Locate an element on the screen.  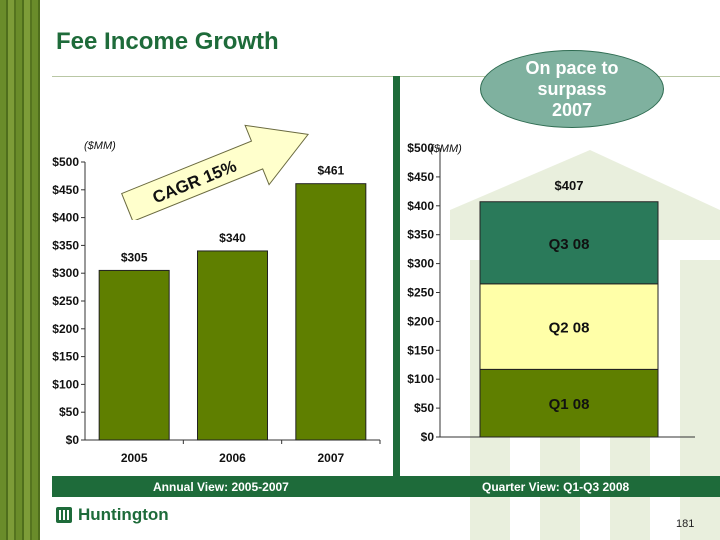
callout-text: On pace to surpass 2007 is located at coordinates (572, 88).